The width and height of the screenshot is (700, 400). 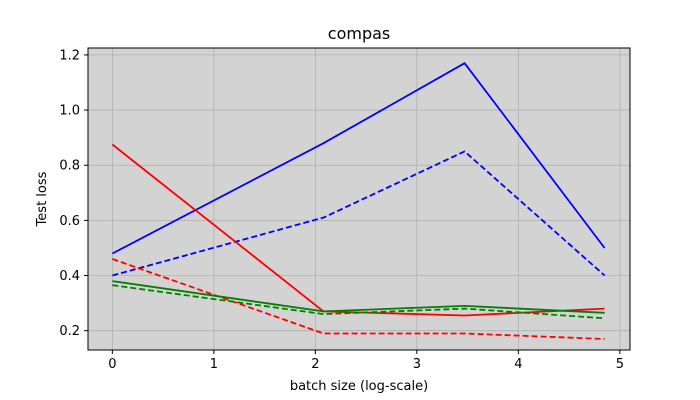 What do you see at coordinates (69, 331) in the screenshot?
I see `y-tick-label: 0.2` at bounding box center [69, 331].